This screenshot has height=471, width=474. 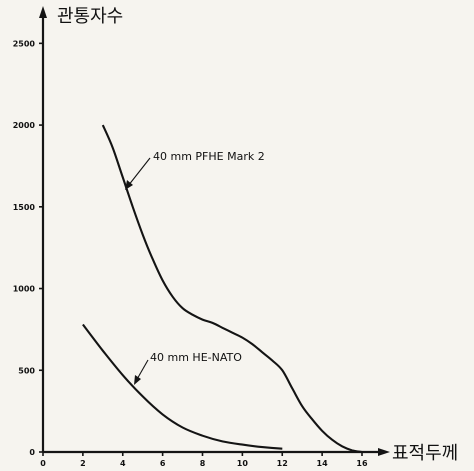 What do you see at coordinates (139, 172) in the screenshot?
I see `pfhe-leader-line` at bounding box center [139, 172].